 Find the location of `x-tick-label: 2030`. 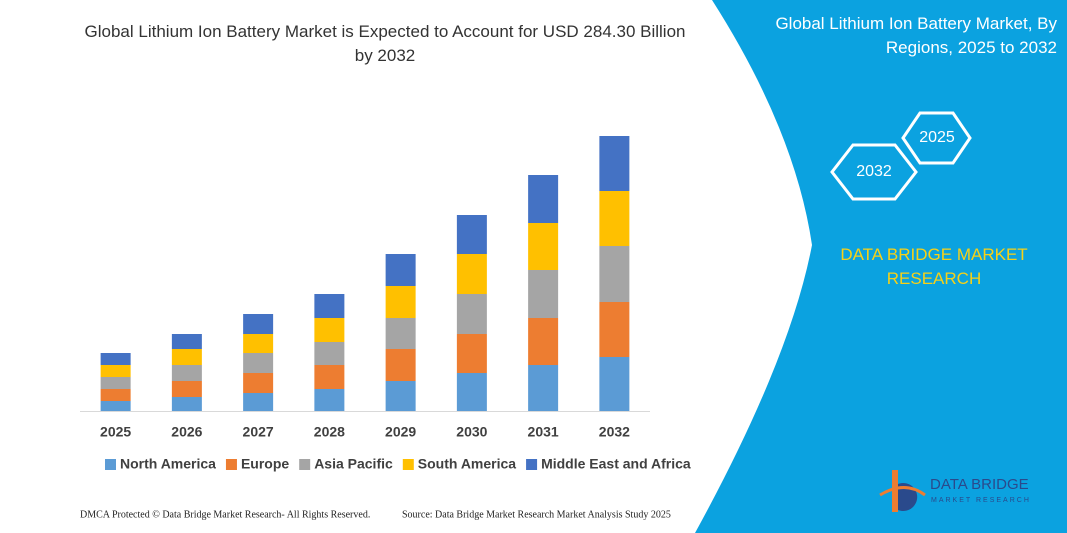

x-tick-label: 2030 is located at coordinates (471, 432).